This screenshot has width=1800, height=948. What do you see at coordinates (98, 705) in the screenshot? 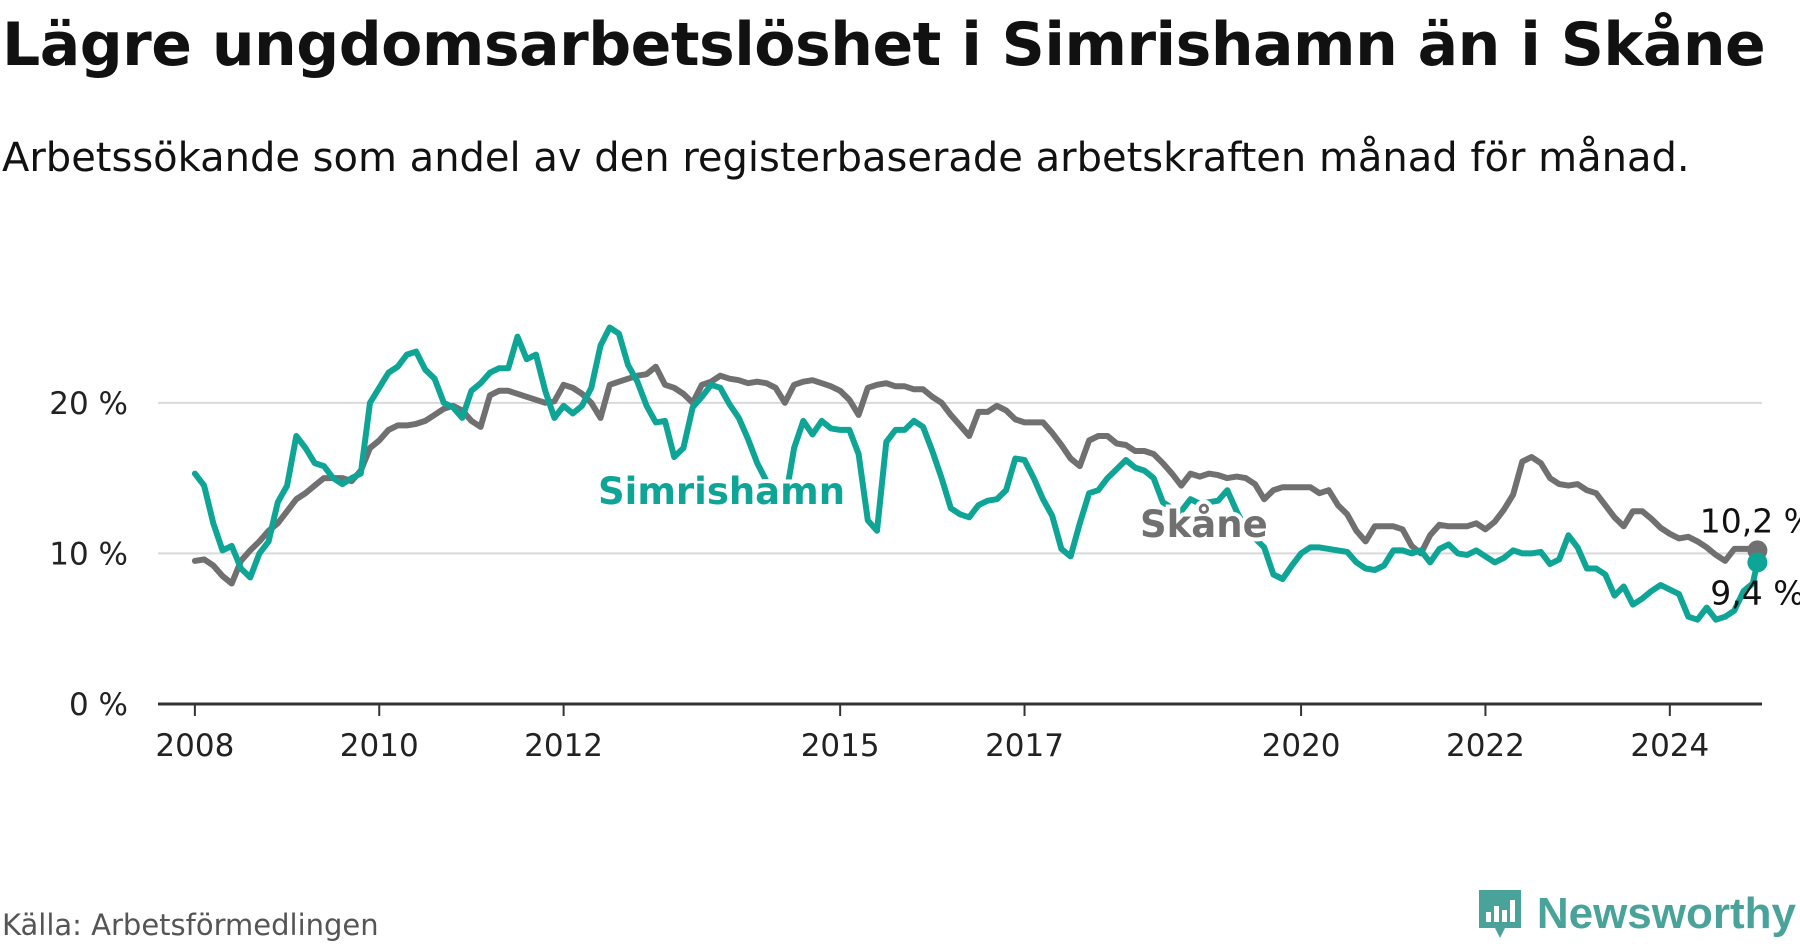
I see `y-tick-label: 0 %` at bounding box center [98, 705].